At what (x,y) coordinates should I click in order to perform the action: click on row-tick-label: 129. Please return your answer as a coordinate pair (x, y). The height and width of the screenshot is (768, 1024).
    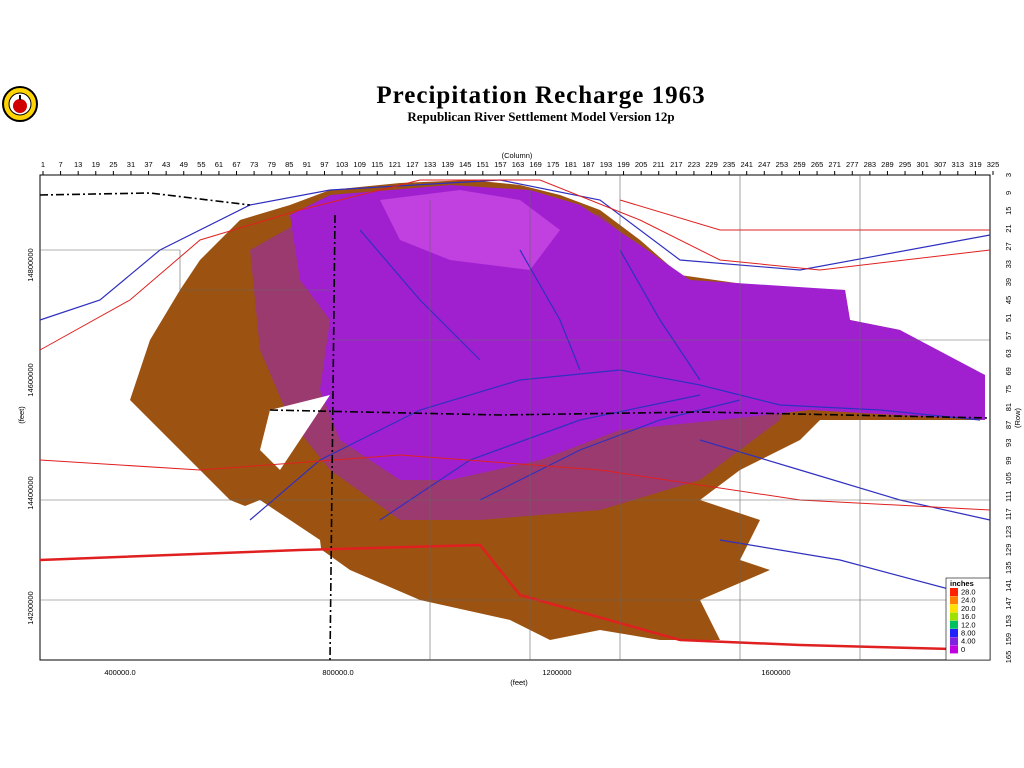
    Looking at the image, I should click on (1008, 550).